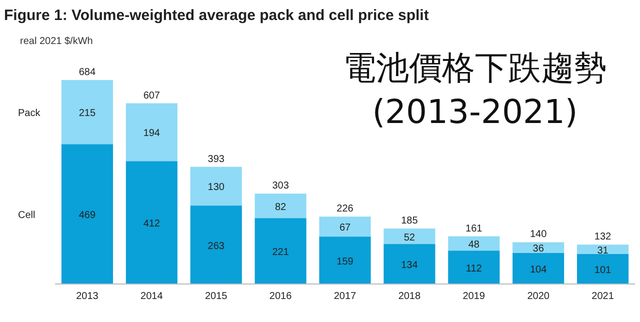 This screenshot has width=640, height=322. Describe the element at coordinates (474, 228) in the screenshot. I see `total-label: 161` at that location.